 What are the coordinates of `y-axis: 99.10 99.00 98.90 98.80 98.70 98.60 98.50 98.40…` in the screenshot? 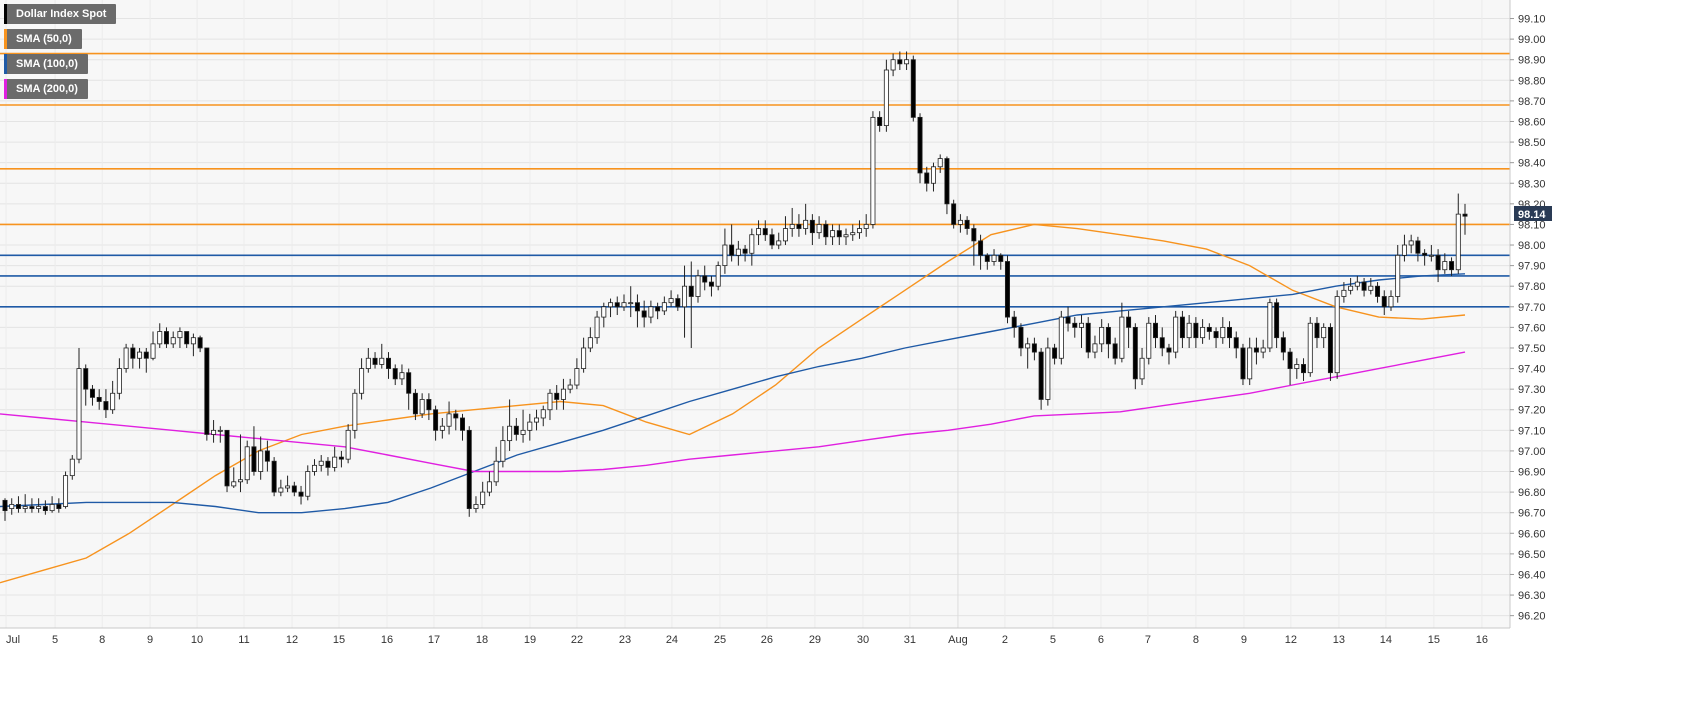 It's located at (1528, 318).